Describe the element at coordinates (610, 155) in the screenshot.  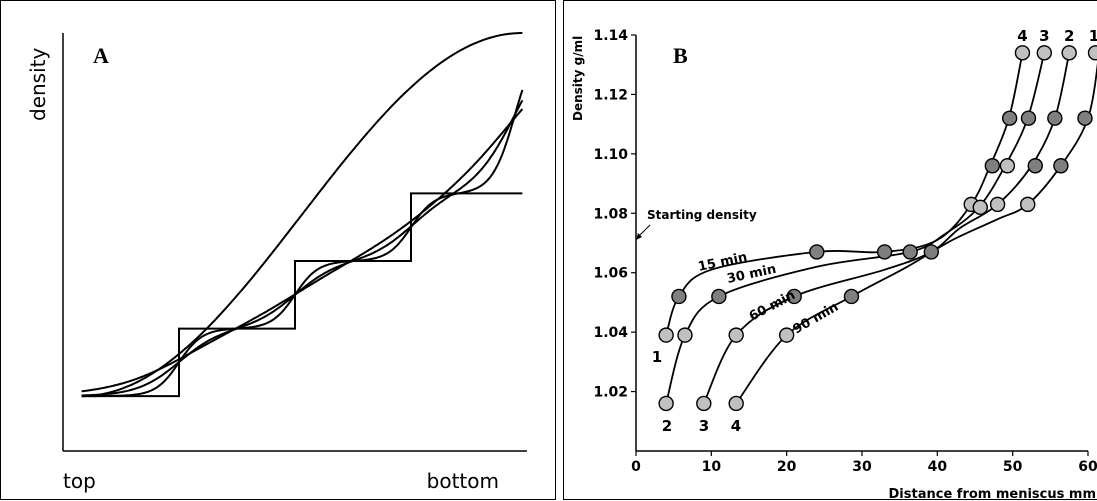
I see `y-tick-label: 1.10` at that location.